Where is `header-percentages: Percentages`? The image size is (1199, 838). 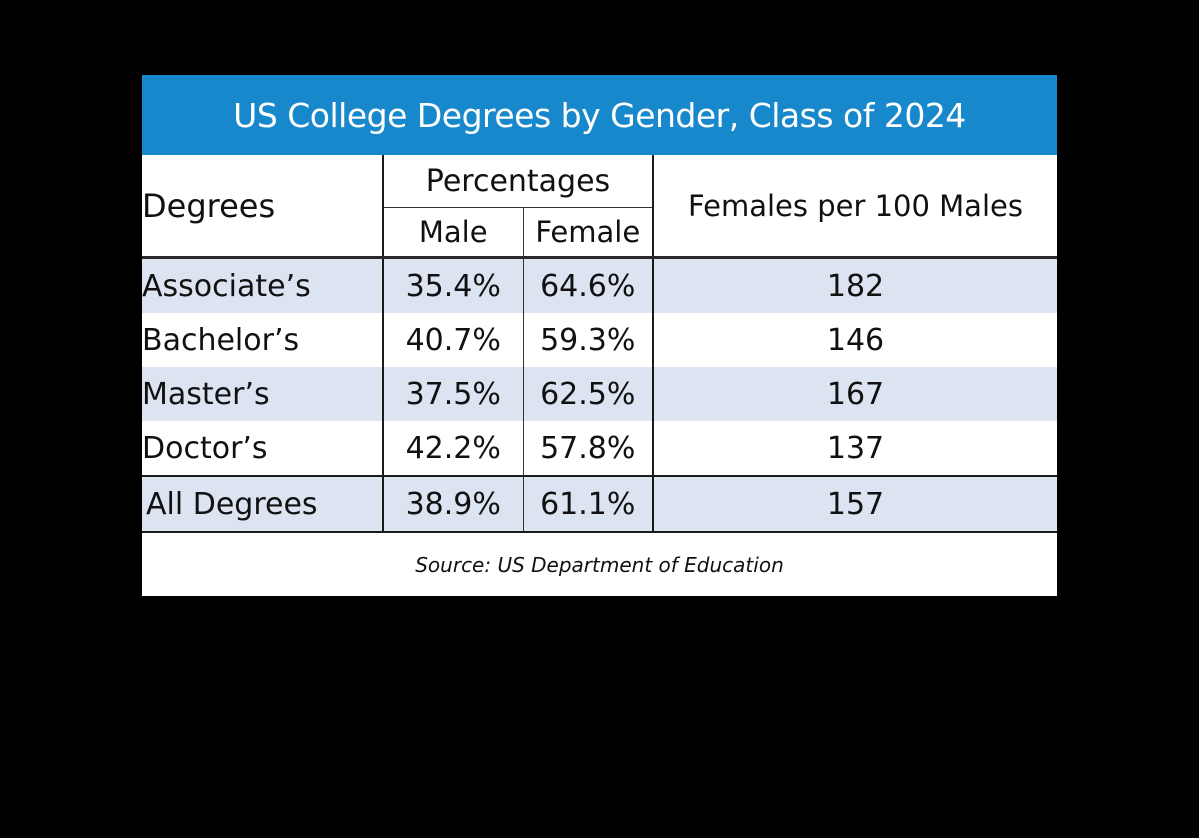
header-percentages: Percentages is located at coordinates (518, 181).